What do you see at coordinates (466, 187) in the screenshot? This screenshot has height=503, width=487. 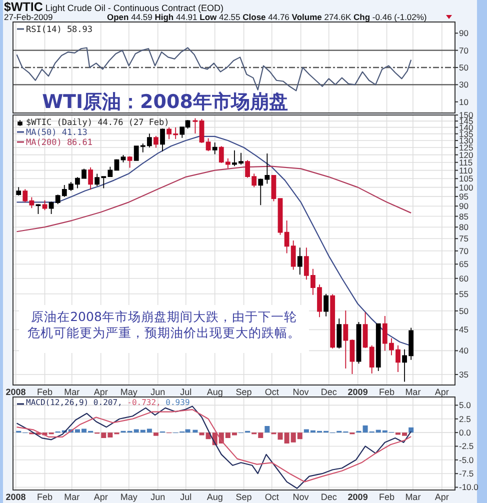 I see `y-tick-label: 100` at bounding box center [466, 187].